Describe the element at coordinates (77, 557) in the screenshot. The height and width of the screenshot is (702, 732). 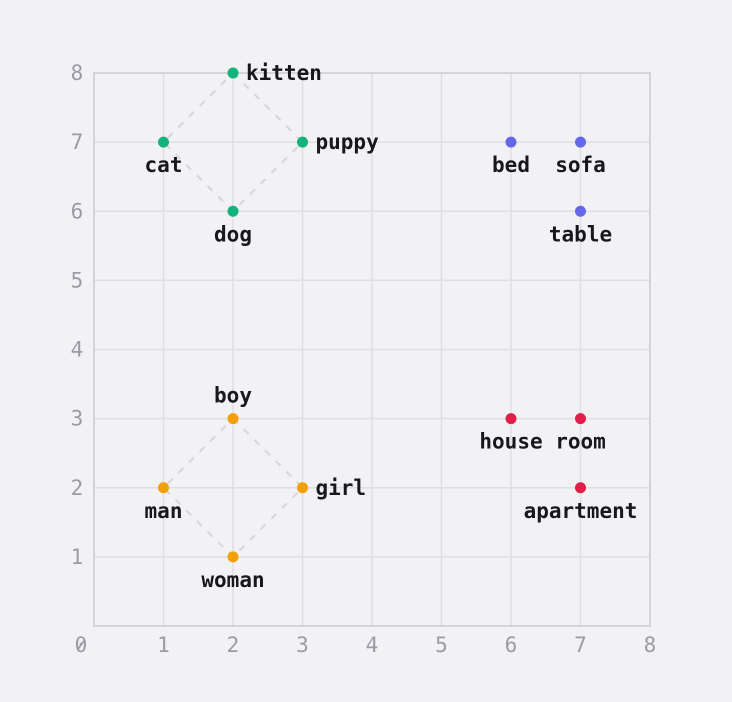
I see `y-tick-label-1: 1` at that location.